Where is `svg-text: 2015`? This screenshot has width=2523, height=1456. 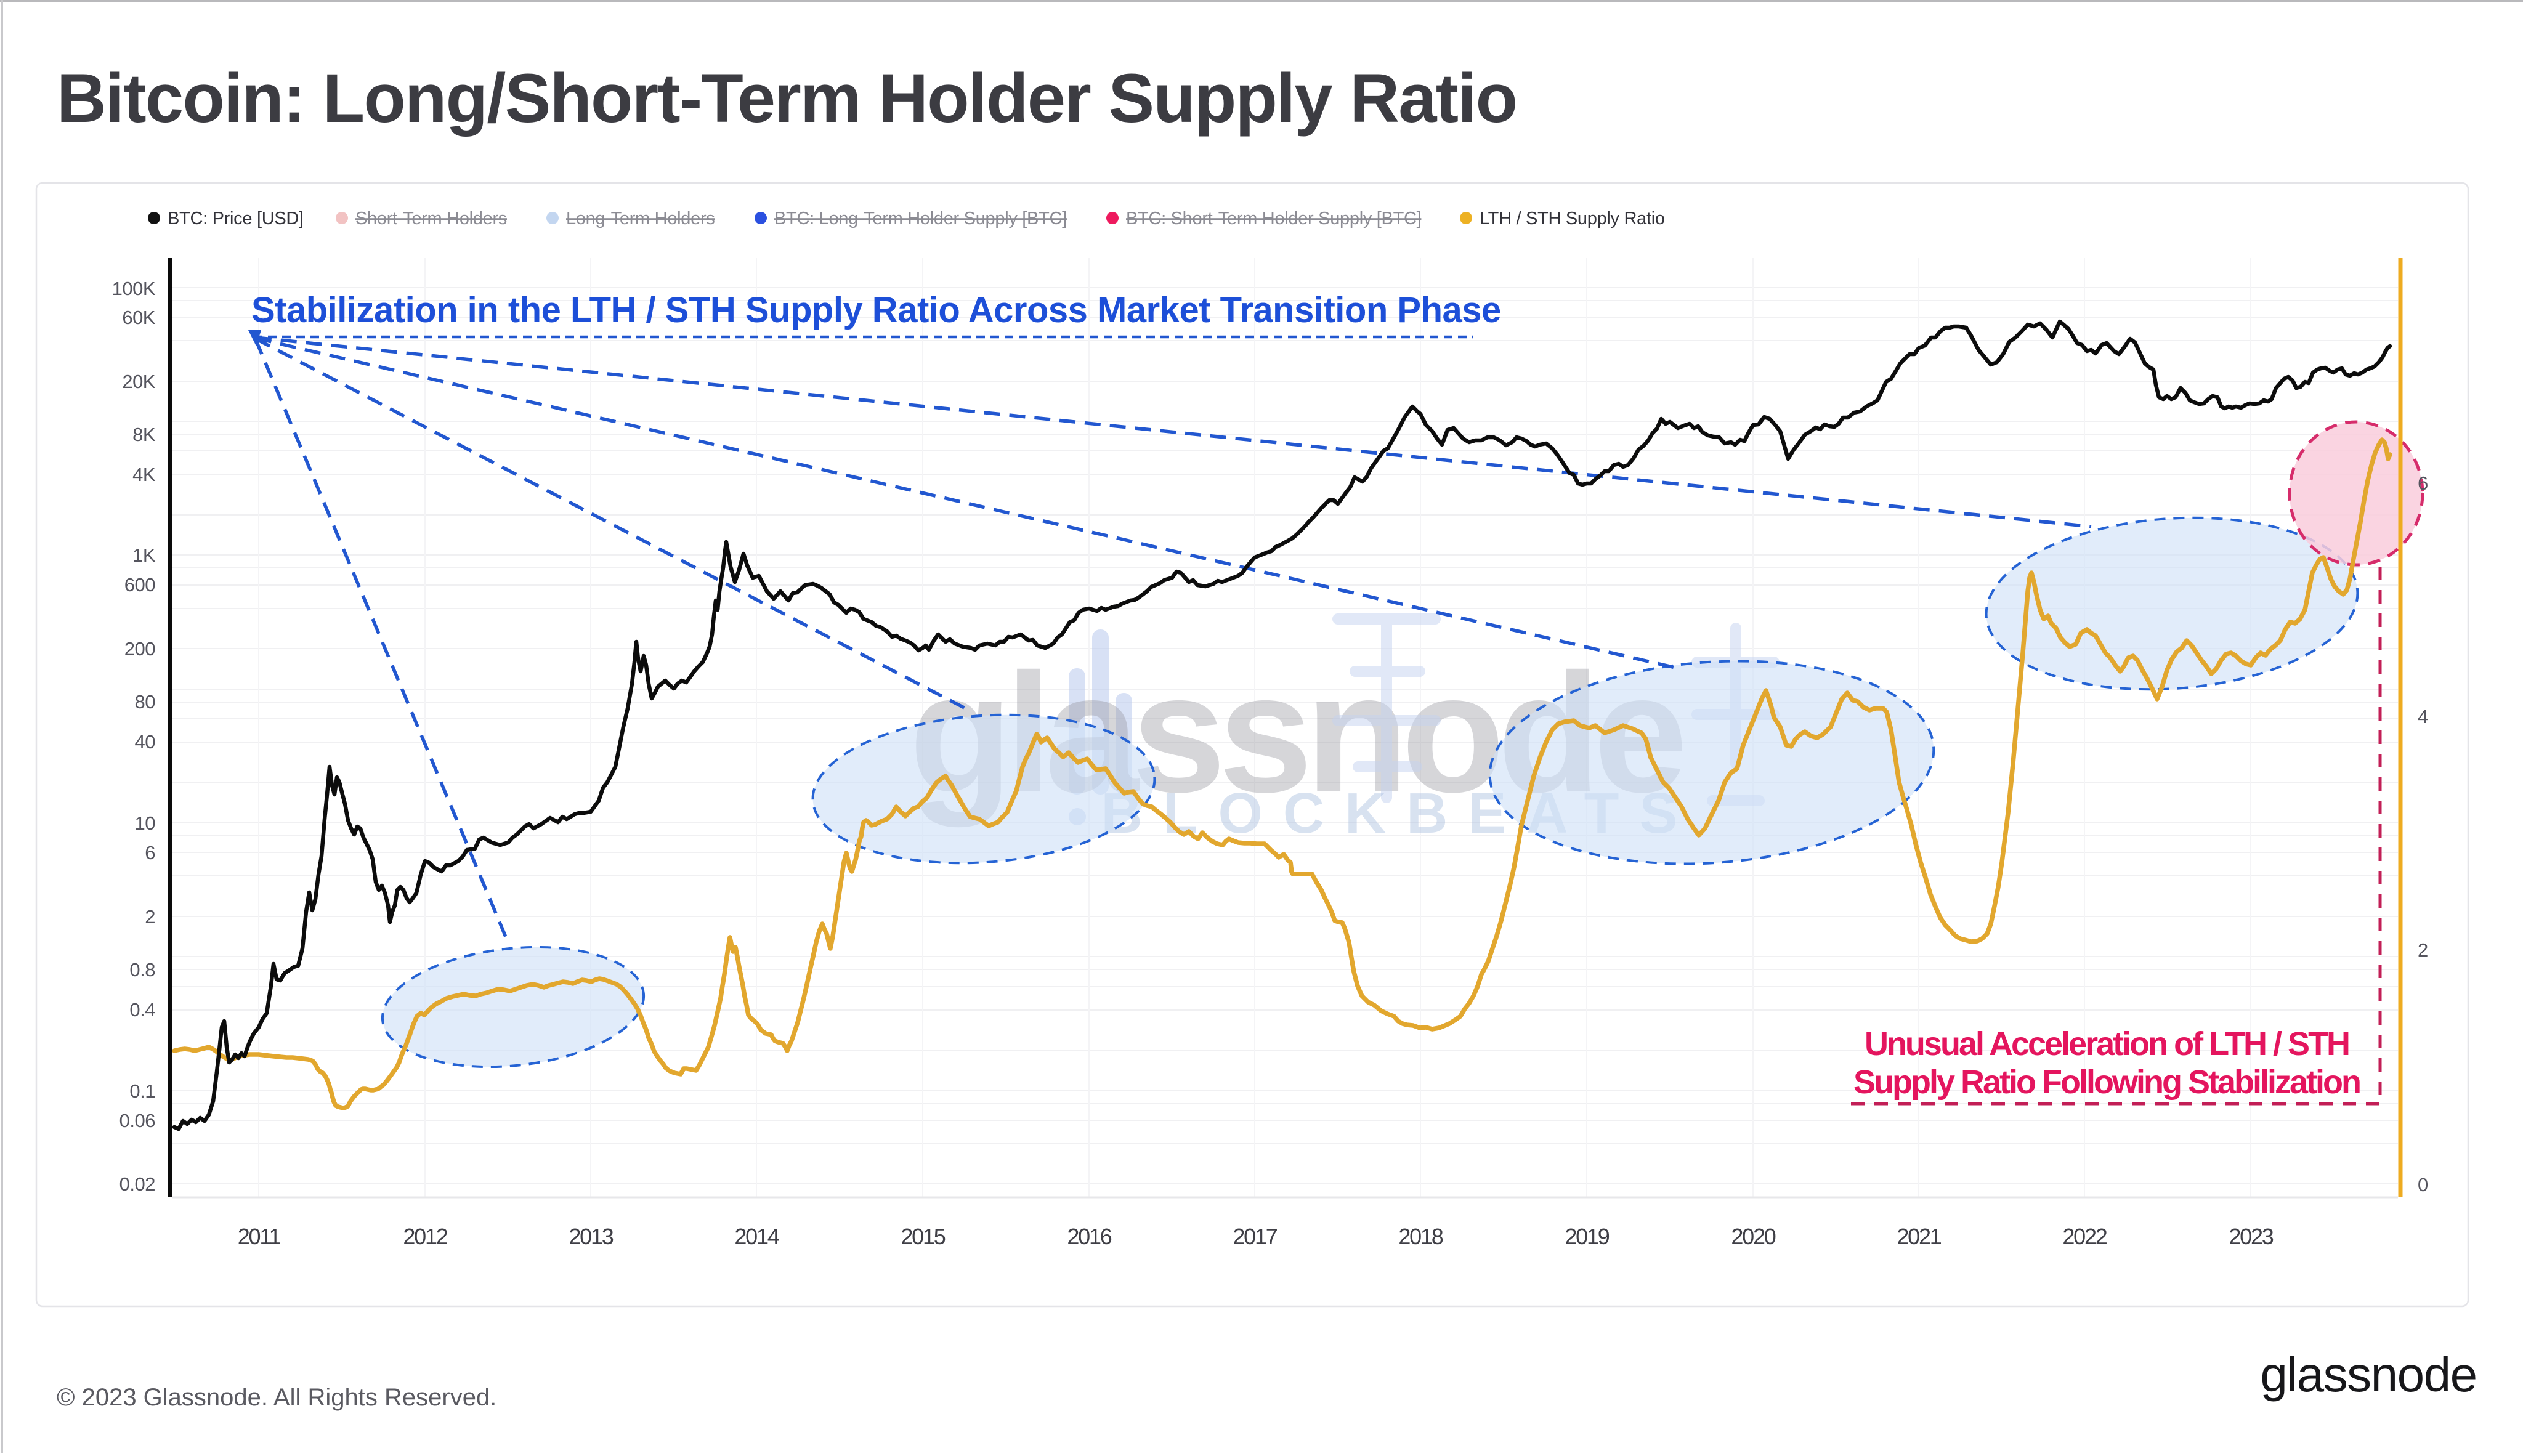
svg-text: 2015 is located at coordinates (923, 1236).